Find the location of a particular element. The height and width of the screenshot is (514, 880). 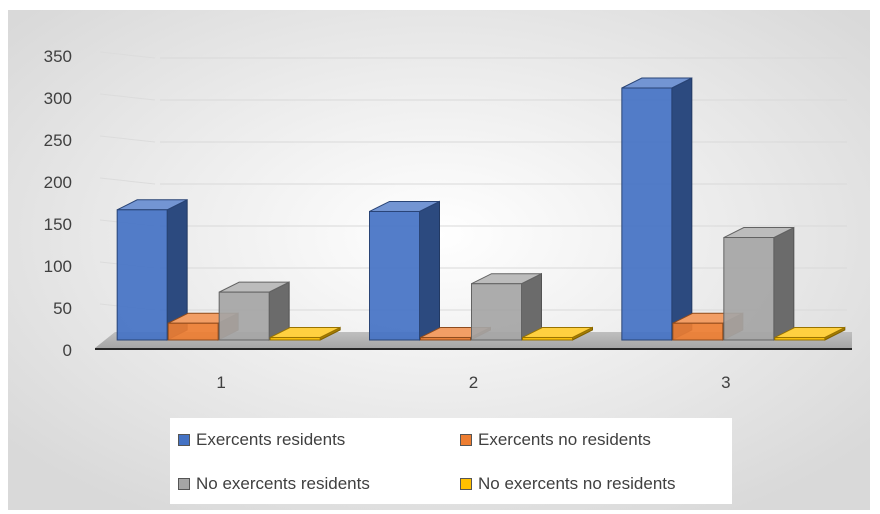

legend-swatch-exercents-no-residents is located at coordinates (466, 440).